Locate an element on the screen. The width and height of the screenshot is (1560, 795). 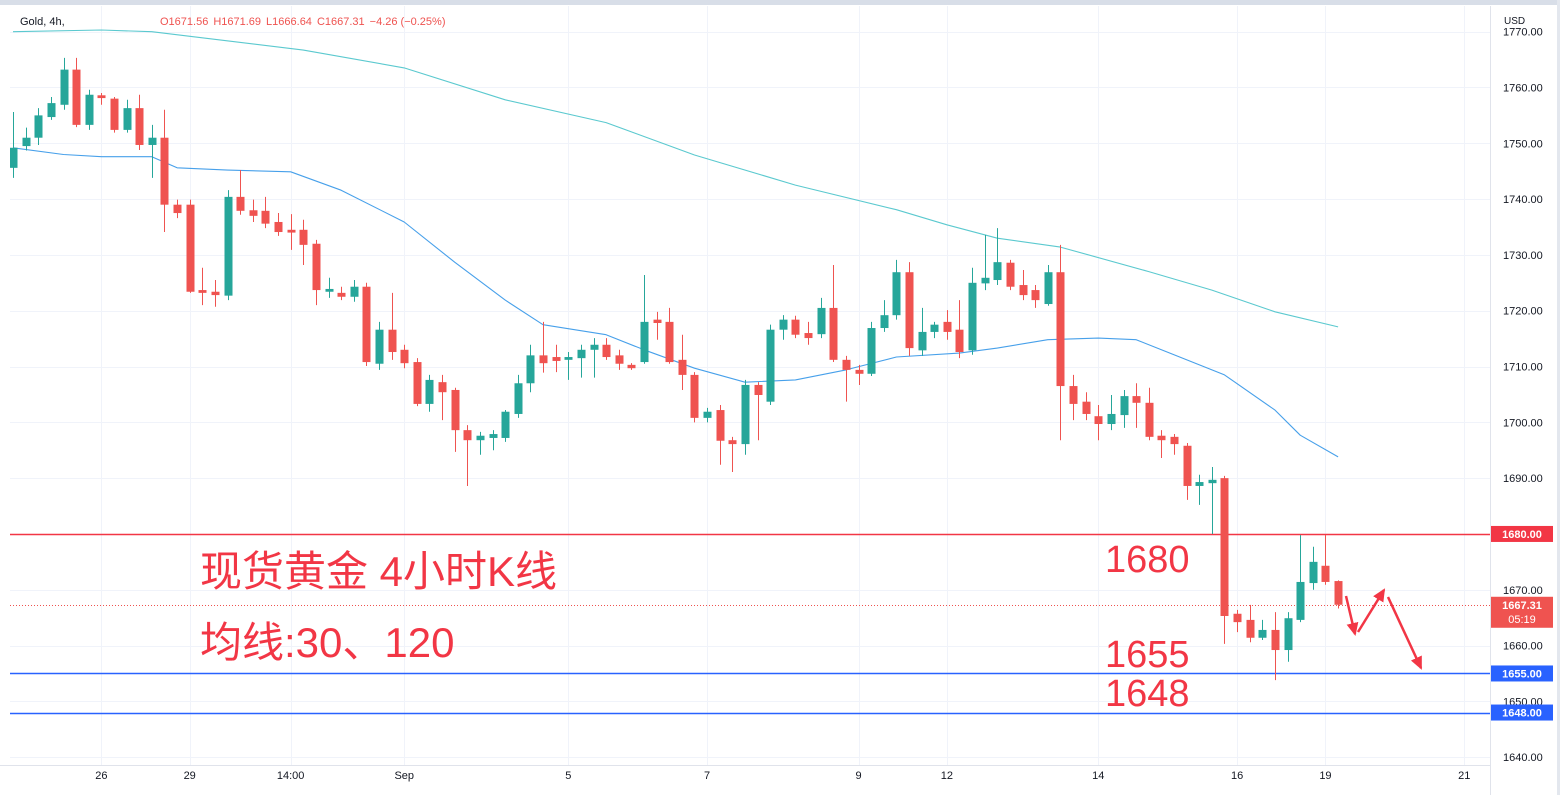
price-tags: 1680.00 1655.00 1648.00 1667.31 05:19 is located at coordinates (1522, 623).